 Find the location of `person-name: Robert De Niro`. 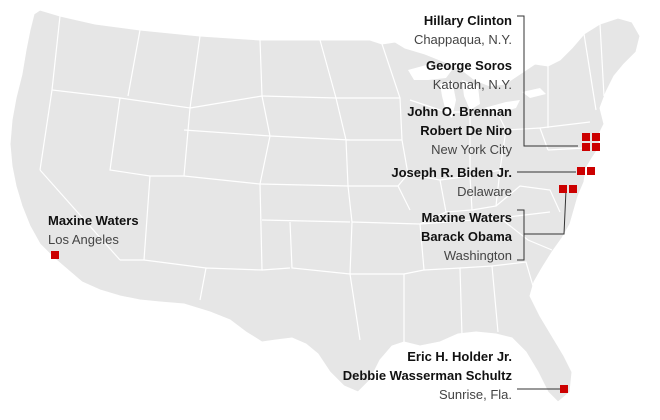

person-name: Robert De Niro is located at coordinates (466, 130).